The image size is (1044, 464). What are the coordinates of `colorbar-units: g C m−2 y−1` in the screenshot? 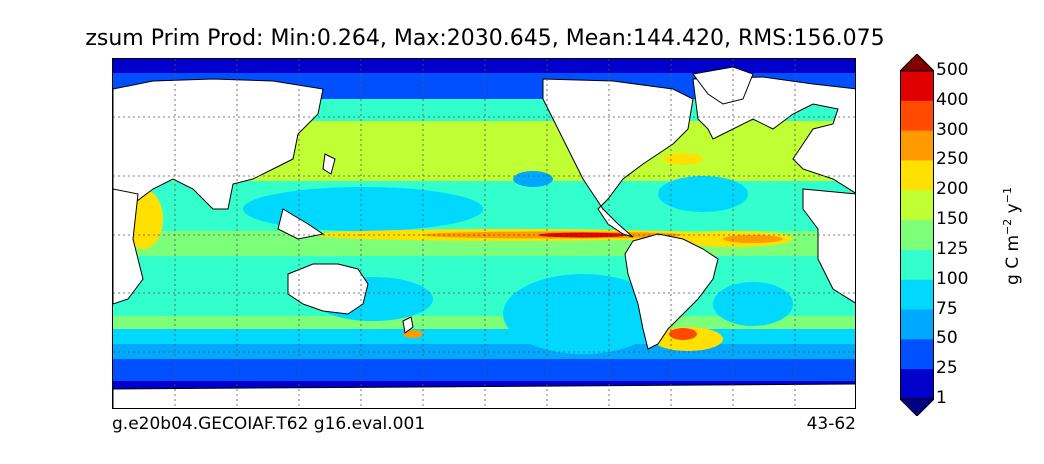 It's located at (1012, 236).